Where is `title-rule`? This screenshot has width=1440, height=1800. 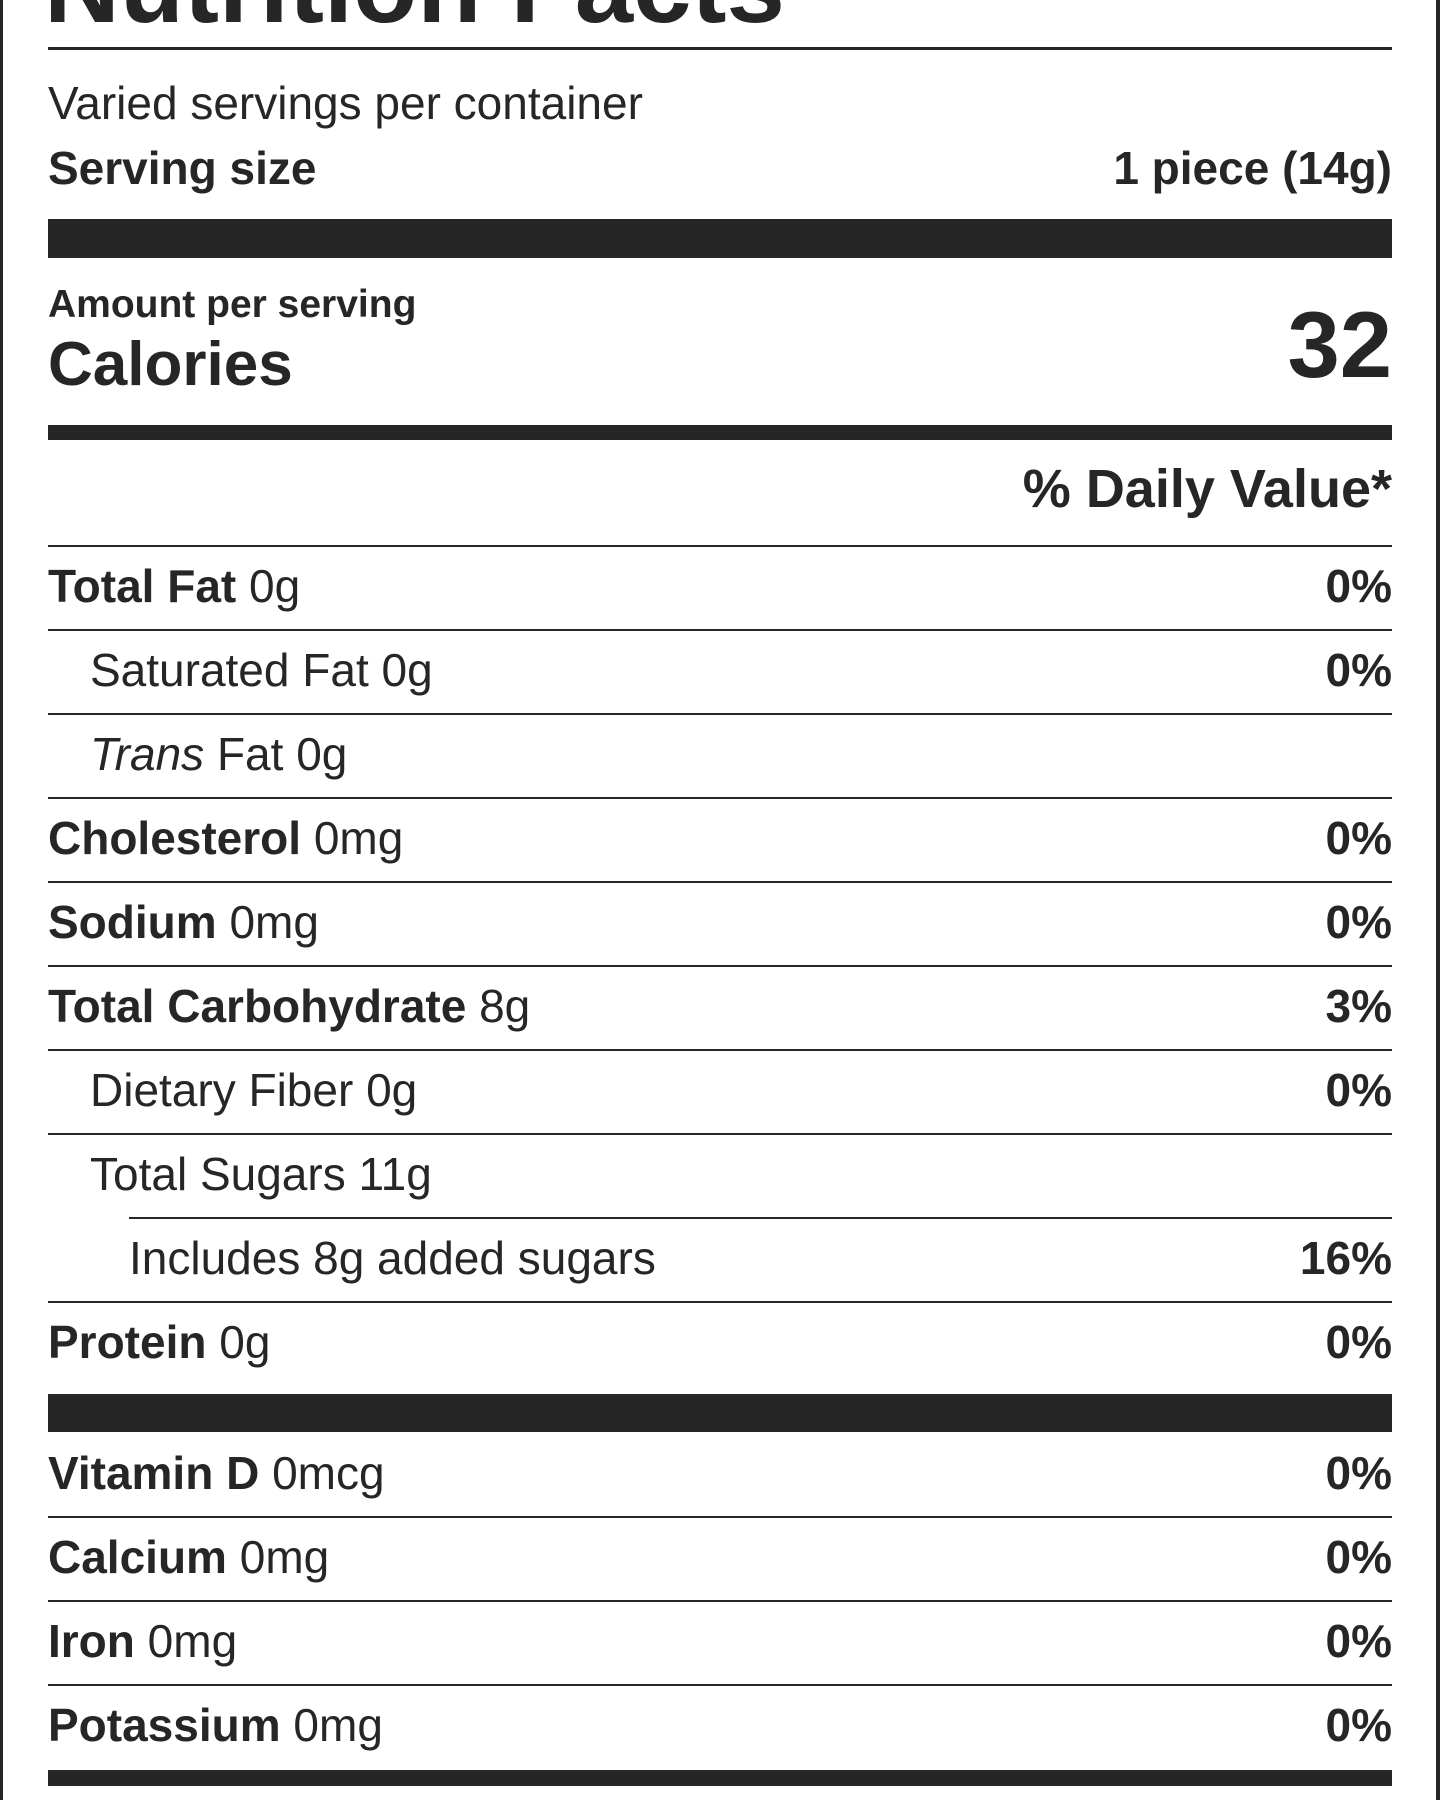 title-rule is located at coordinates (720, 48).